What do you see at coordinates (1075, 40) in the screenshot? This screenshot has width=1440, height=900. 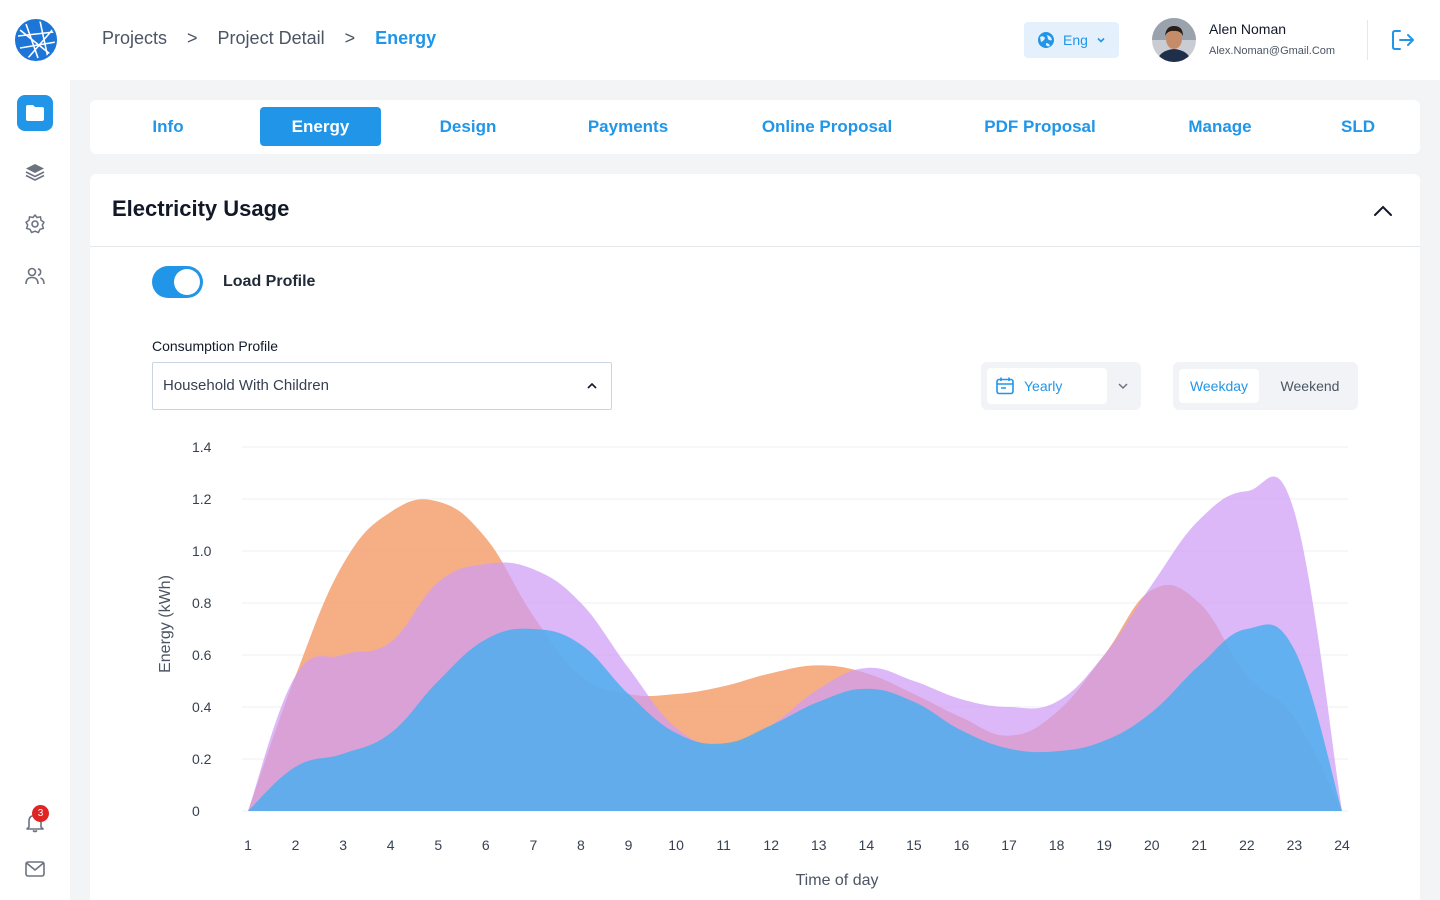 I see `language-label: Eng` at bounding box center [1075, 40].